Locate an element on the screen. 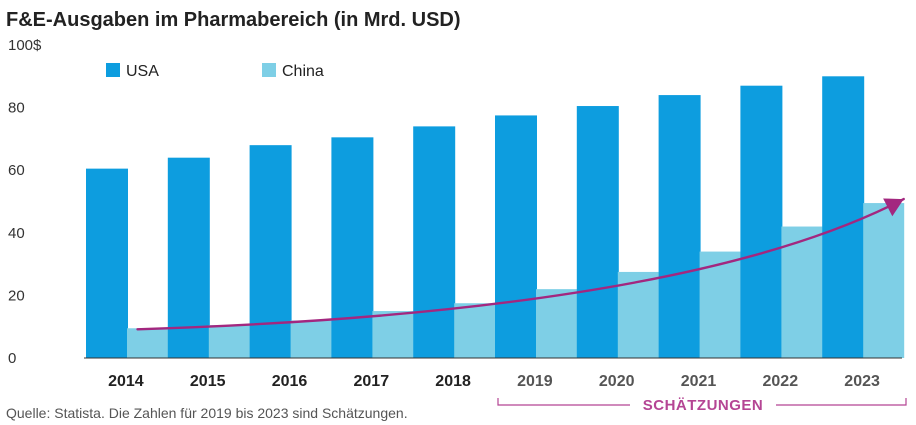 This screenshot has height=425, width=916. y-tick-label: 20 is located at coordinates (16, 295).